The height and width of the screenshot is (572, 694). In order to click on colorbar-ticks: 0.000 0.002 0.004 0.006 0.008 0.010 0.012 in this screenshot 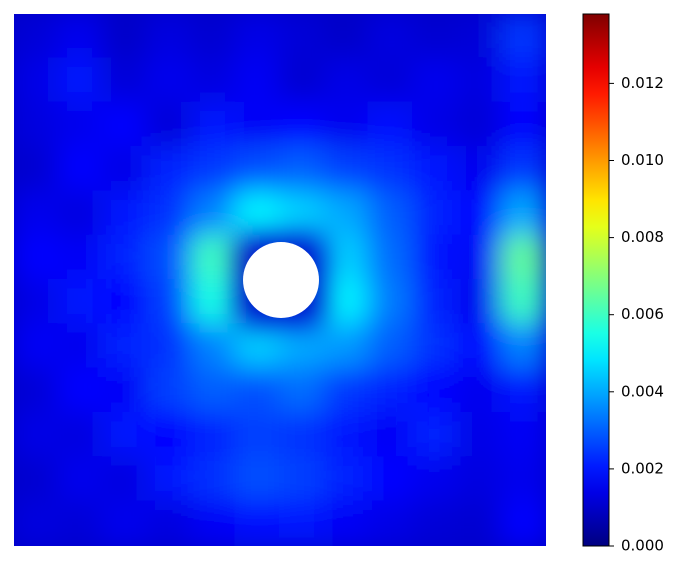, I will do `click(636, 314)`.